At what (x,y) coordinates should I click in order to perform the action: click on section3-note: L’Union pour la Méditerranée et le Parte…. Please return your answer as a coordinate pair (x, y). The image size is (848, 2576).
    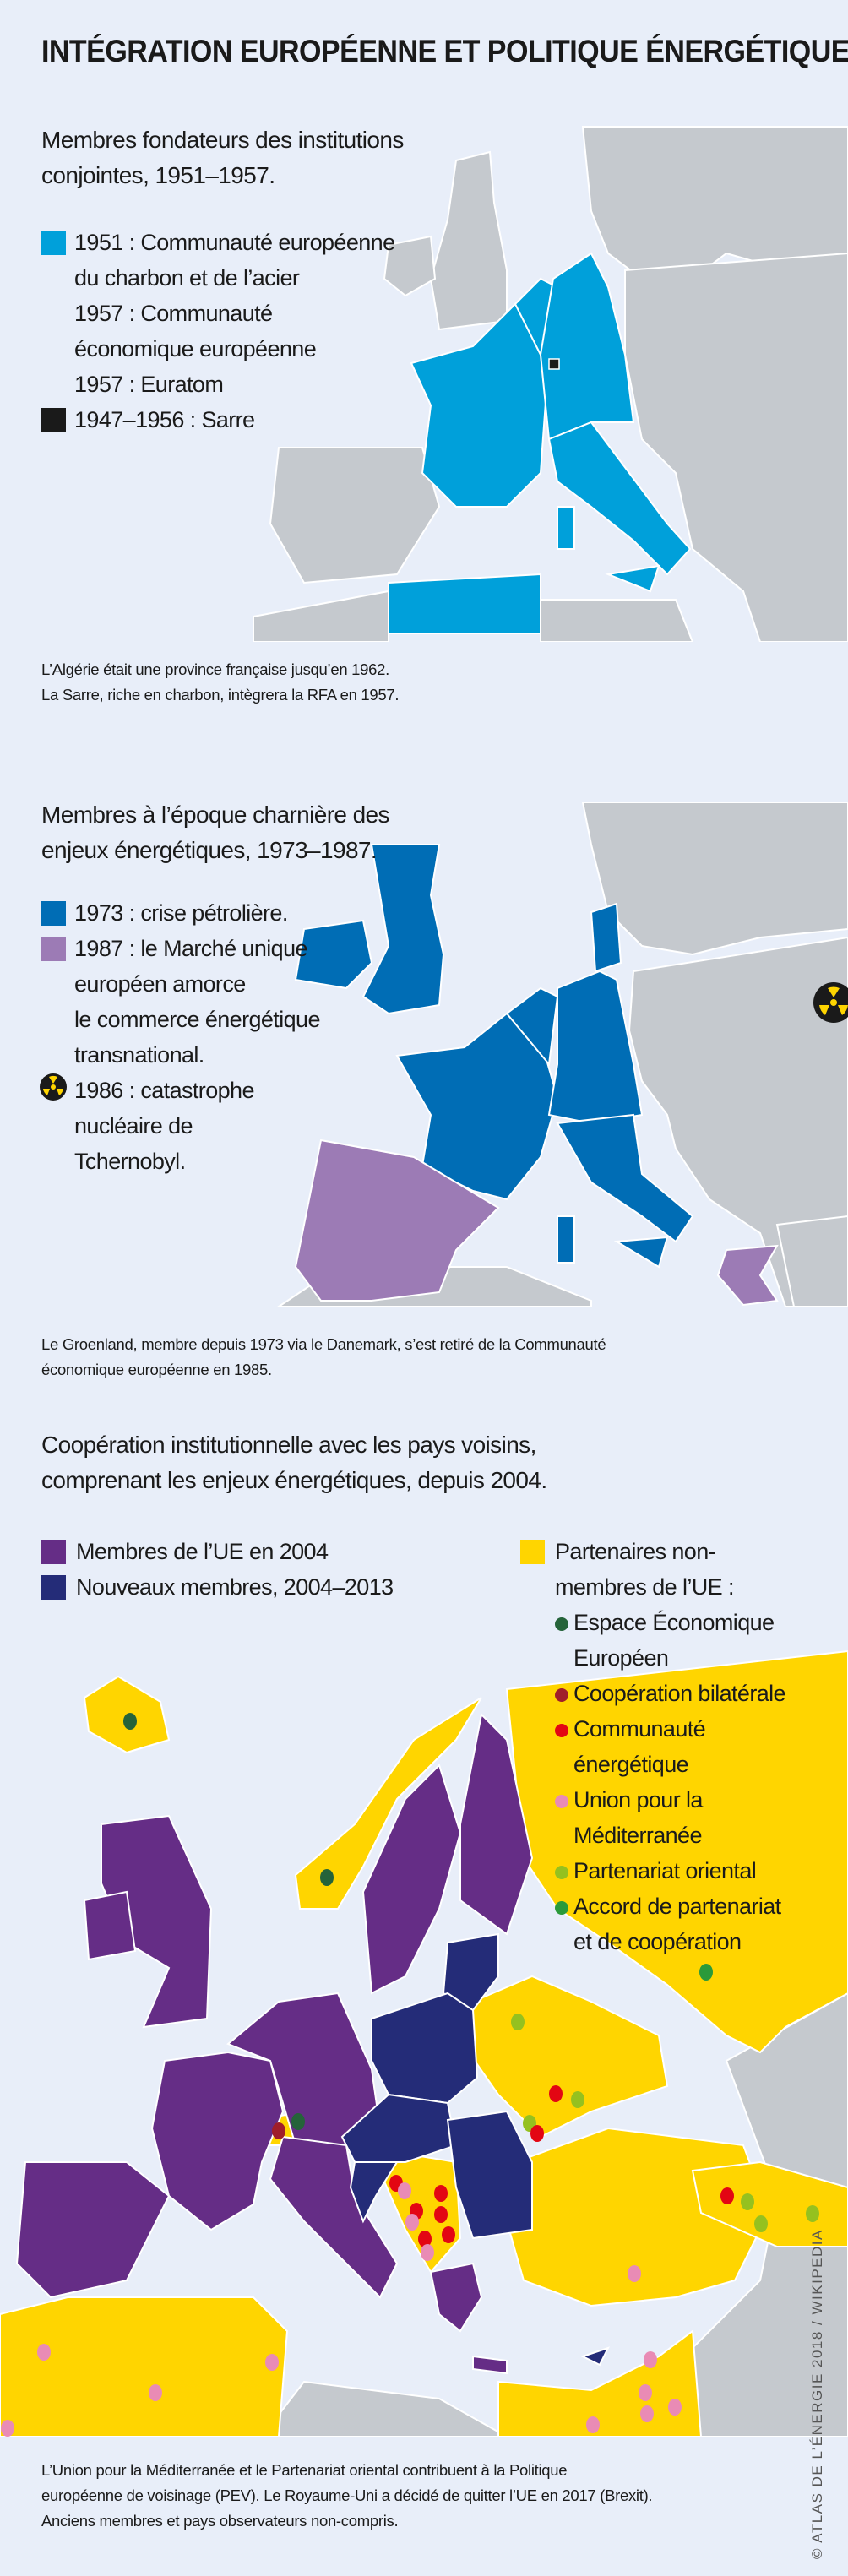
    Looking at the image, I should click on (347, 2496).